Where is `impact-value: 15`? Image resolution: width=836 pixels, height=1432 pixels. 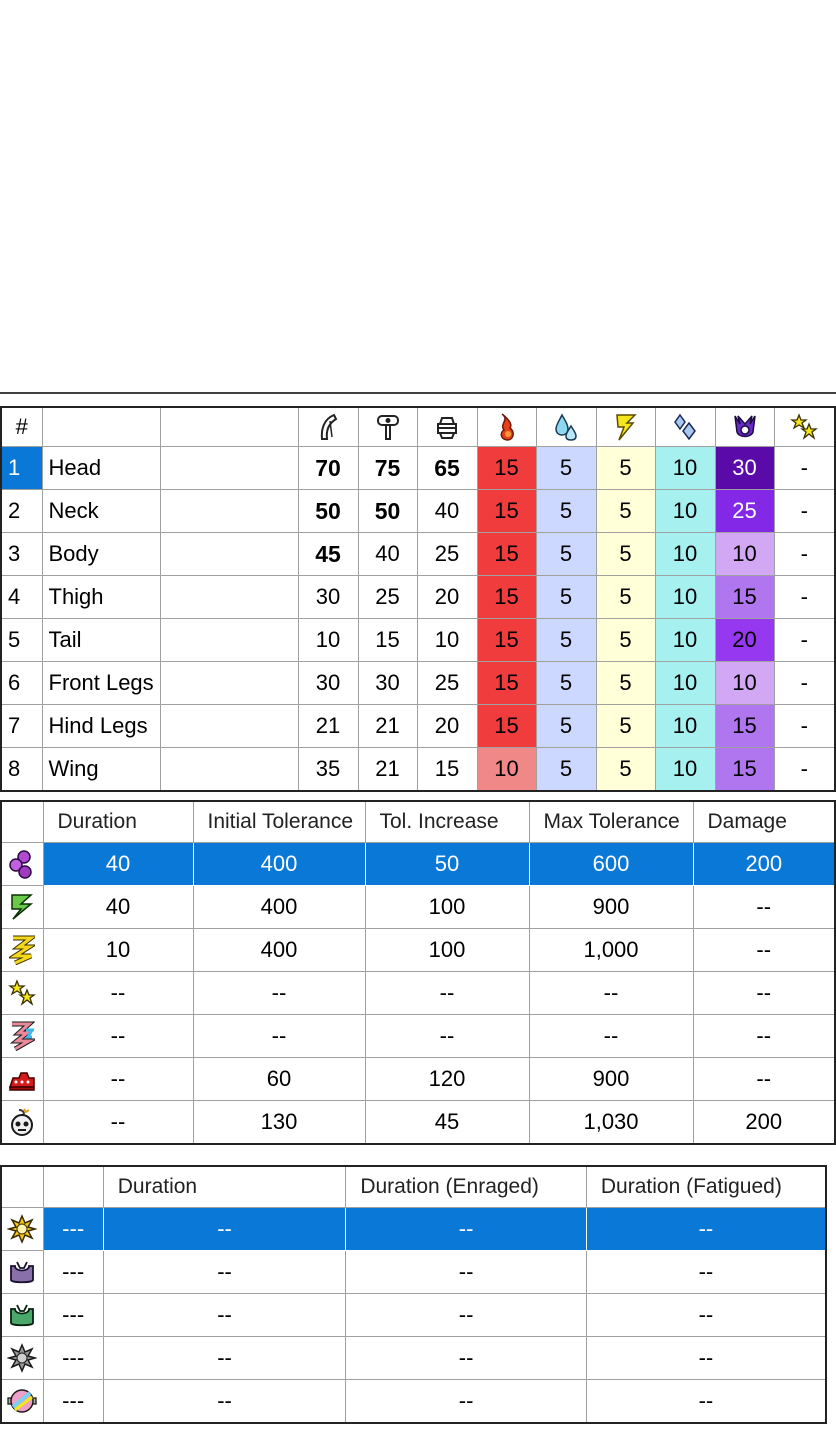 impact-value: 15 is located at coordinates (387, 640).